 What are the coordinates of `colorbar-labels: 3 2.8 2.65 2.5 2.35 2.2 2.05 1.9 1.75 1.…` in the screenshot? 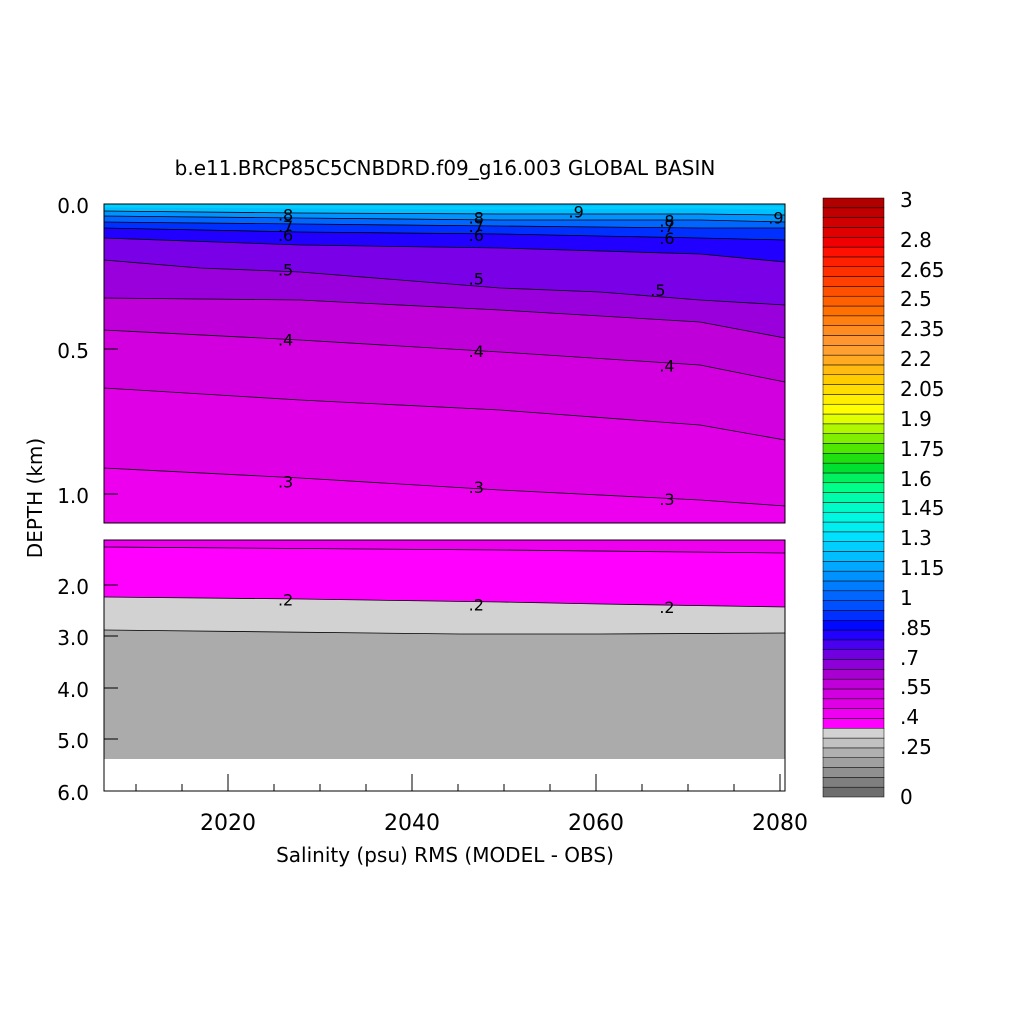 It's located at (922, 498).